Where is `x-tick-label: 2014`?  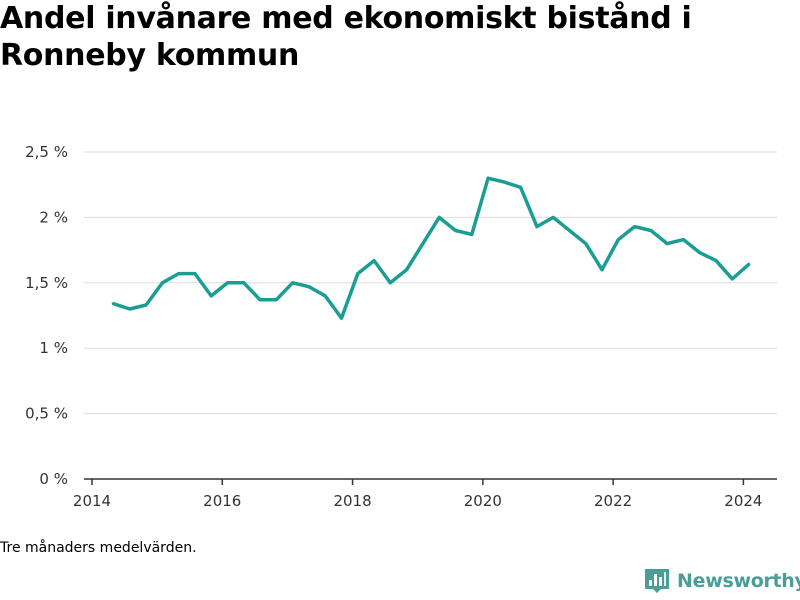
x-tick-label: 2014 is located at coordinates (92, 501).